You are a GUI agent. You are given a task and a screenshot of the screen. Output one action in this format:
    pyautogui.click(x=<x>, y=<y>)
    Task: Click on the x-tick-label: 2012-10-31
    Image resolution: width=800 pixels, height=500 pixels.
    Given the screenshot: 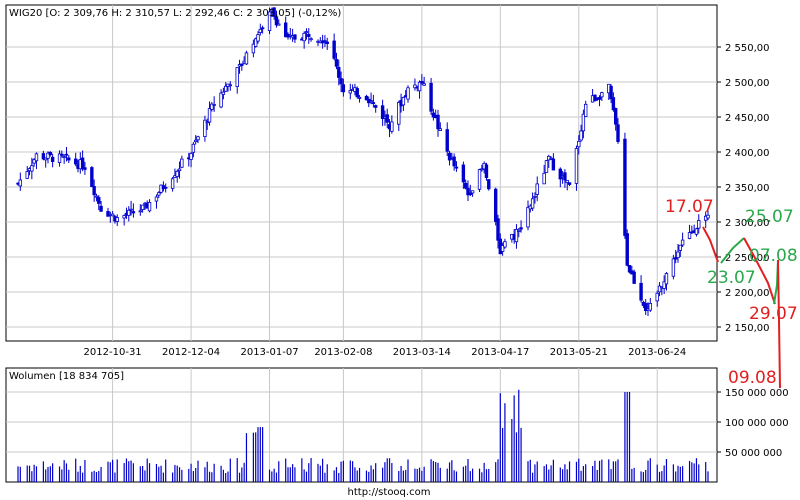 What is the action you would take?
    pyautogui.click(x=113, y=352)
    